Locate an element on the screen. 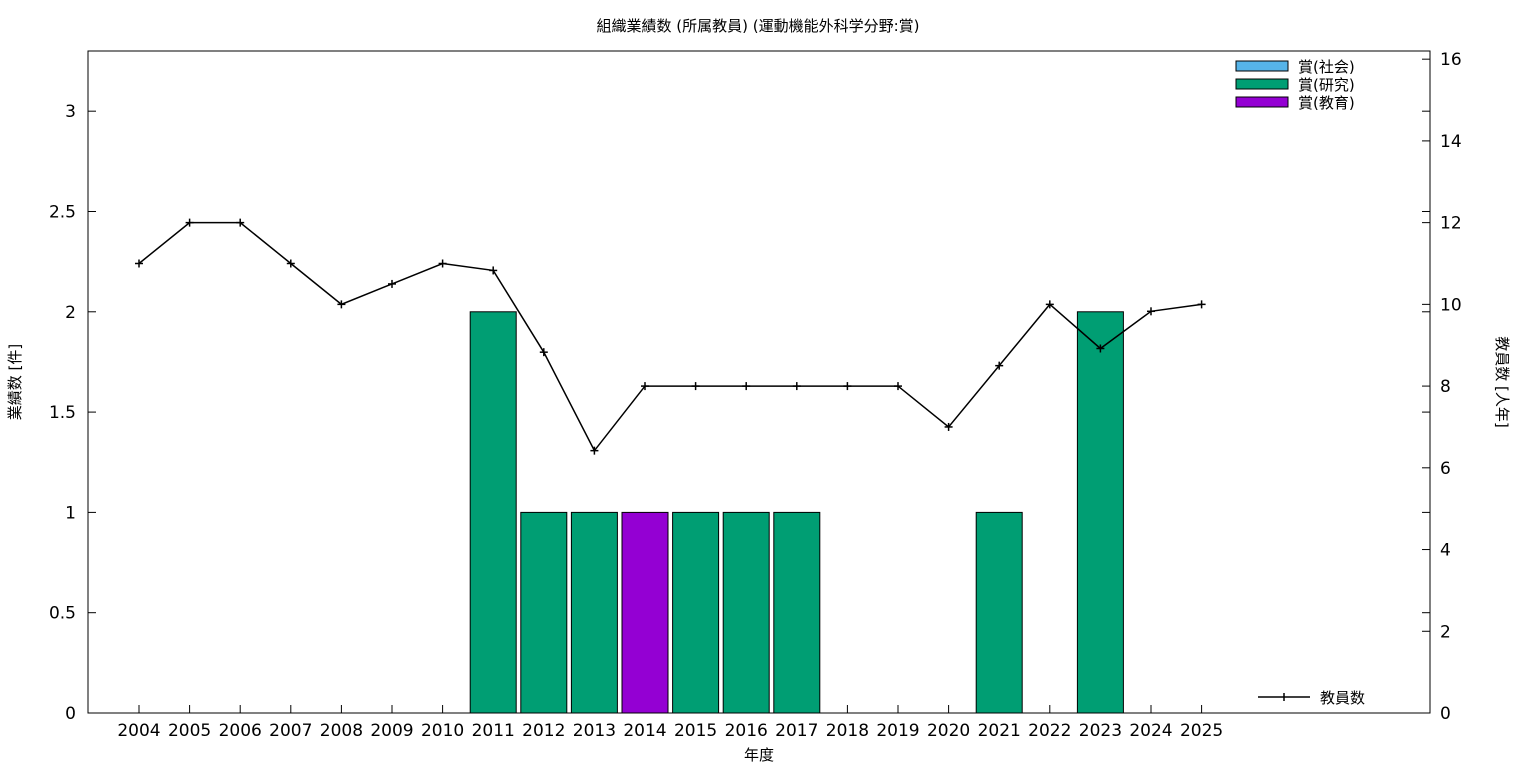  line-point-2010 is located at coordinates (442, 263).